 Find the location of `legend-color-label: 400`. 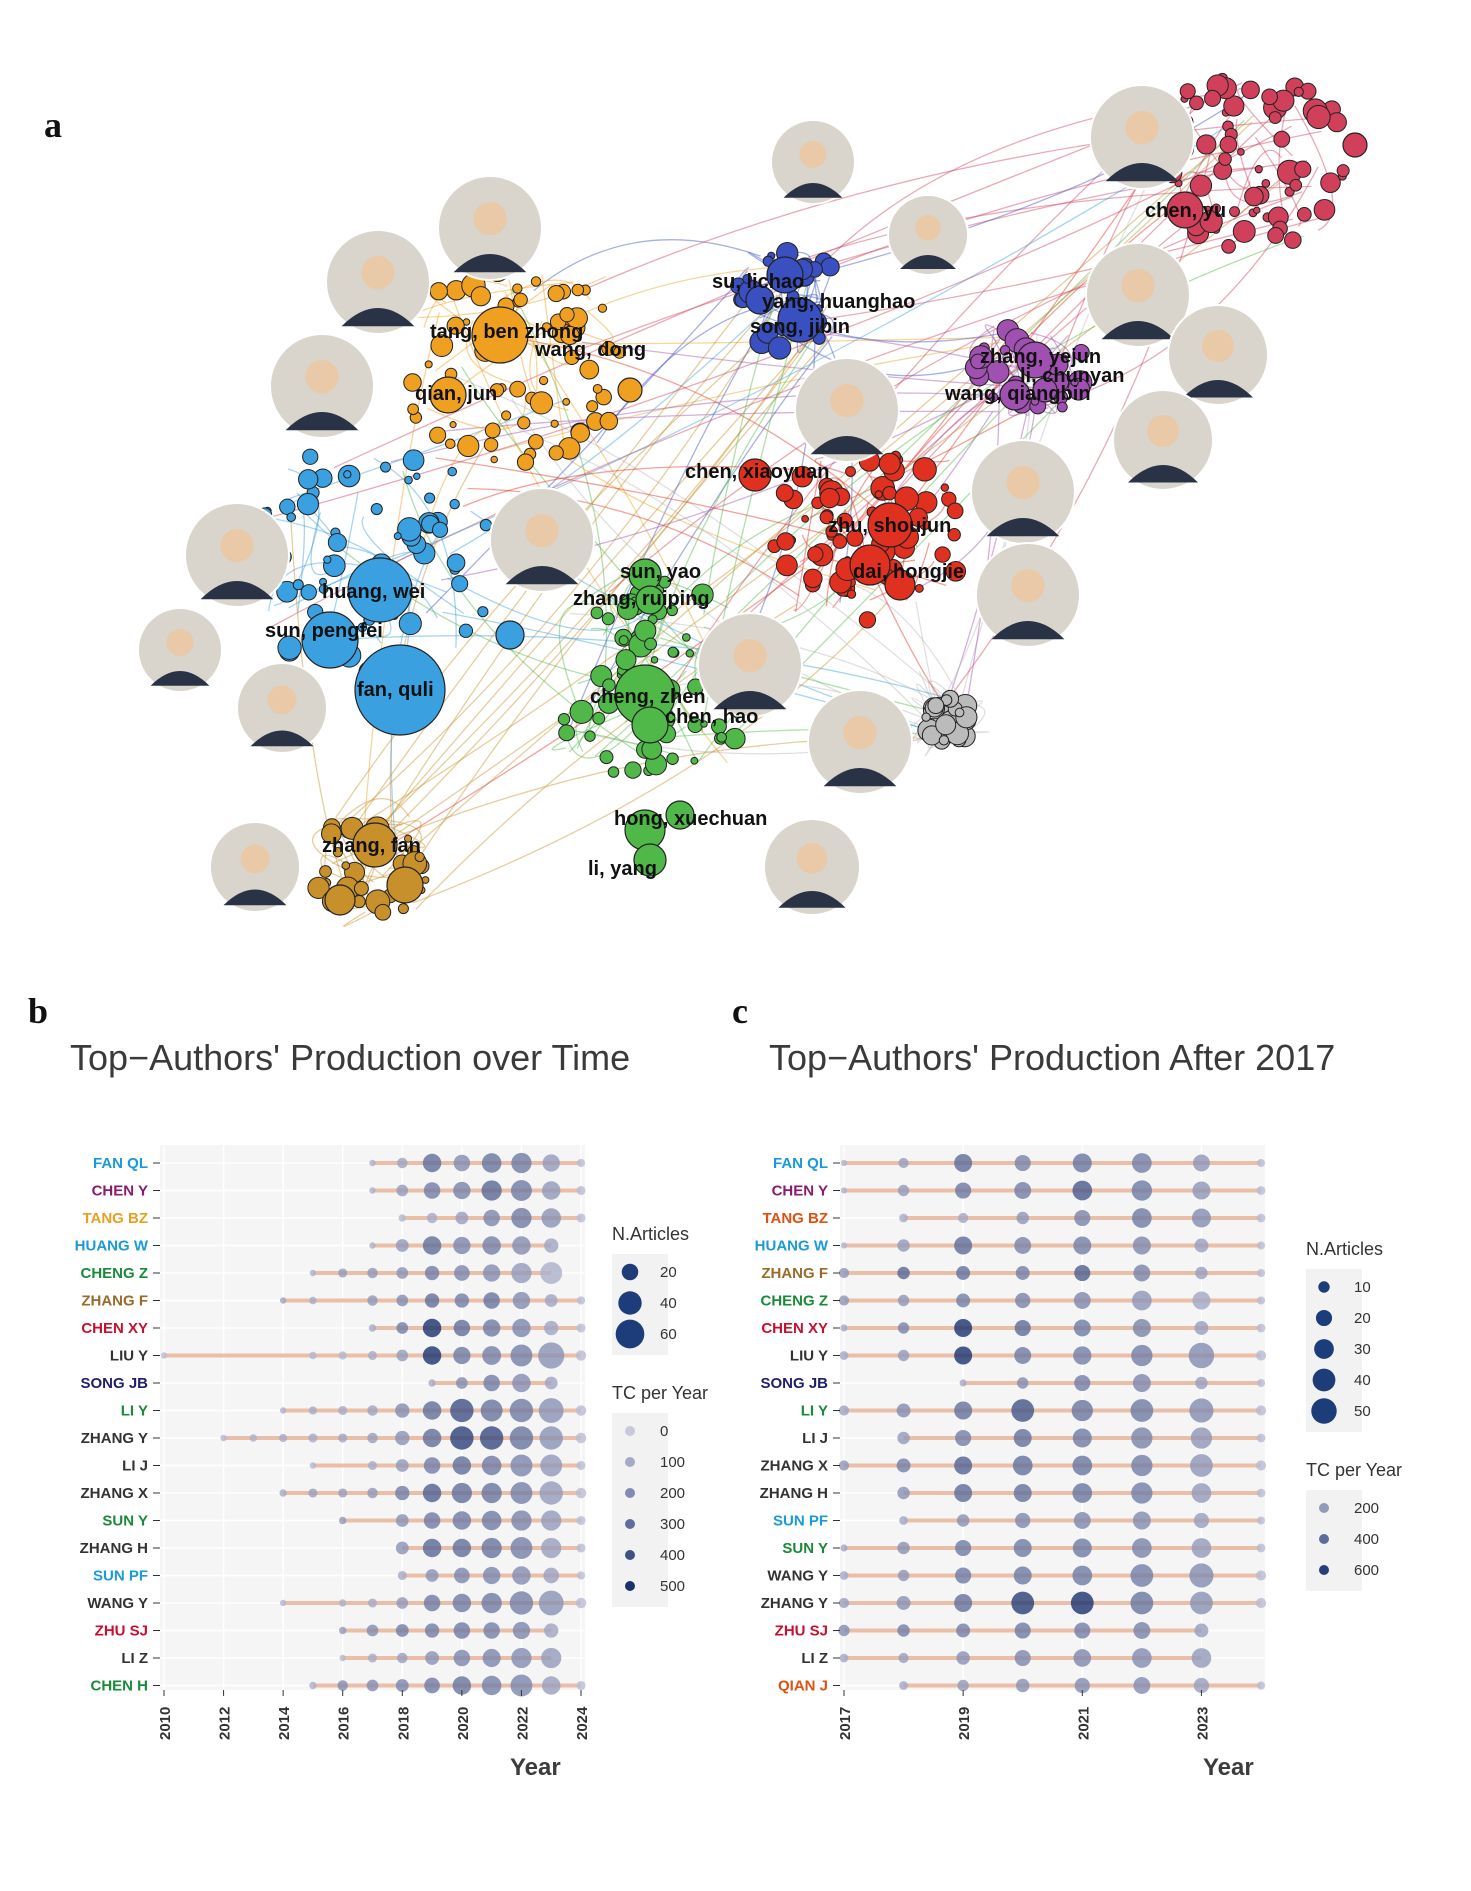

legend-color-label: 400 is located at coordinates (672, 1555).